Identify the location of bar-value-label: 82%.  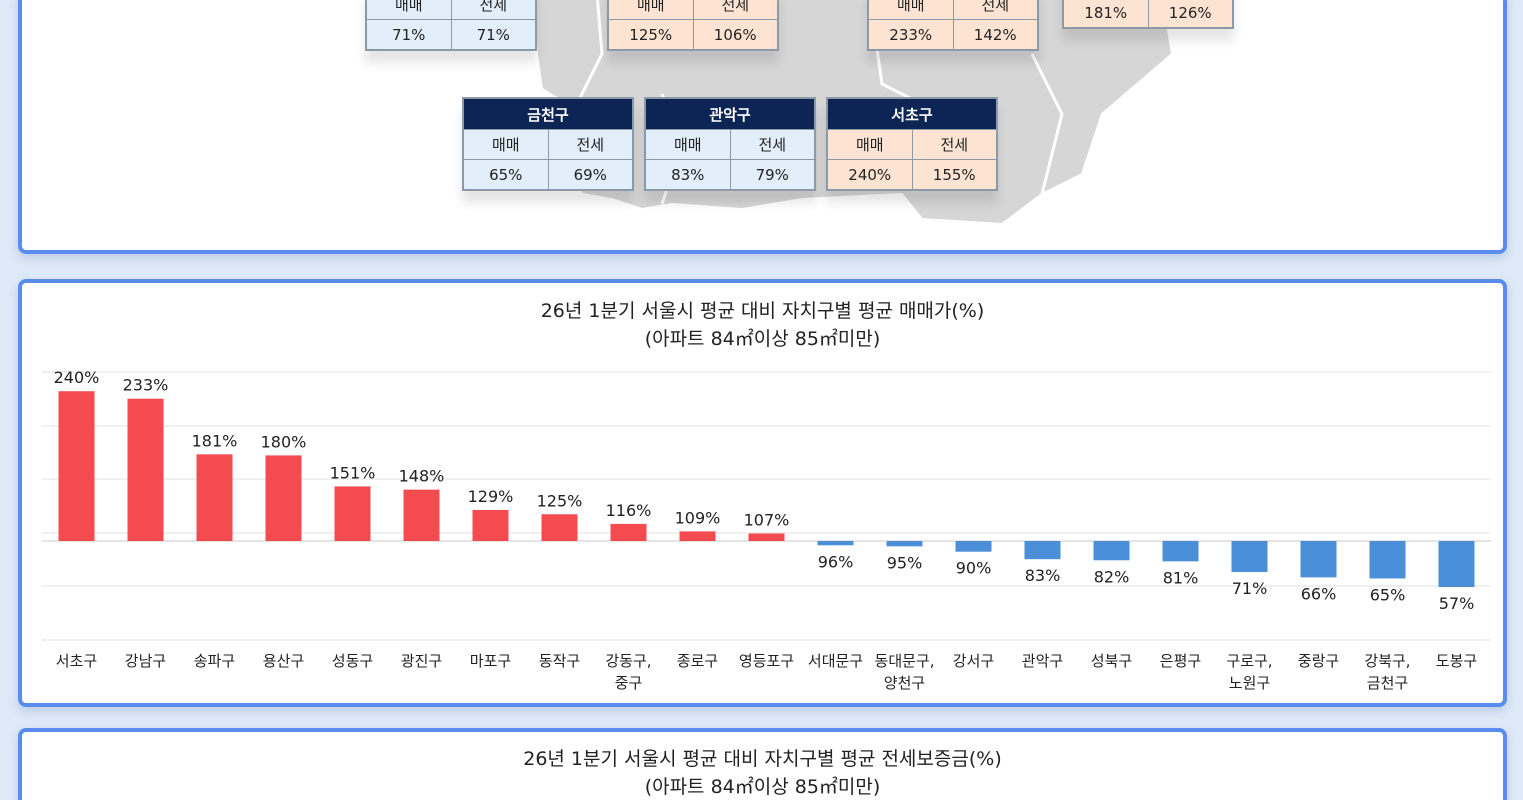
(1112, 576).